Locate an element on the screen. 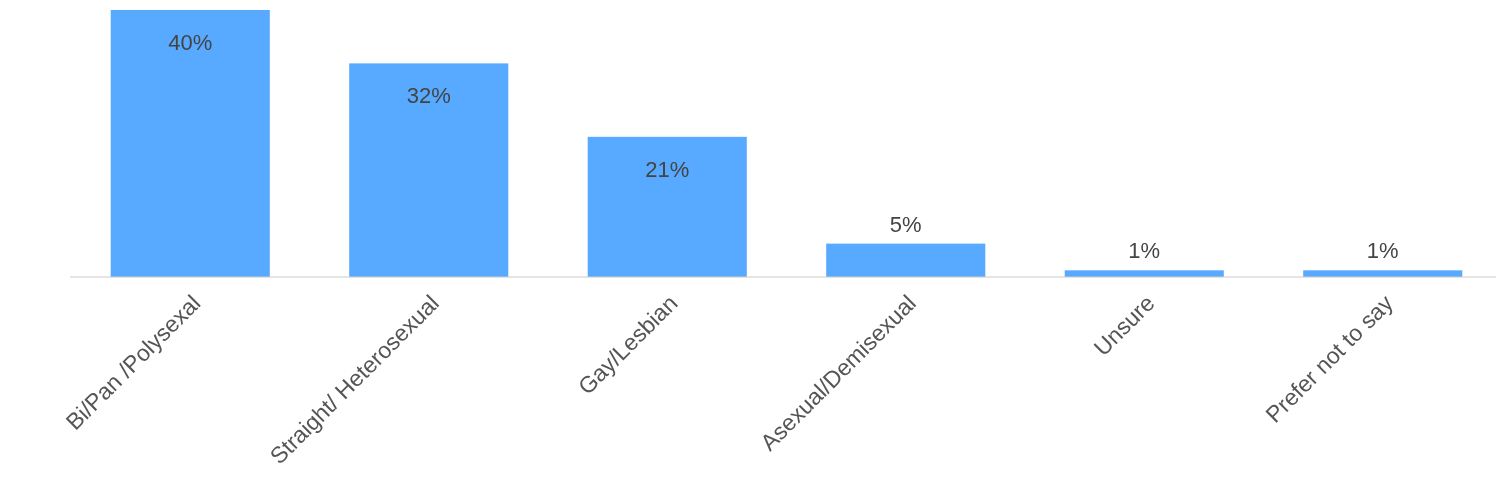  data-label: 21% is located at coordinates (667, 169).